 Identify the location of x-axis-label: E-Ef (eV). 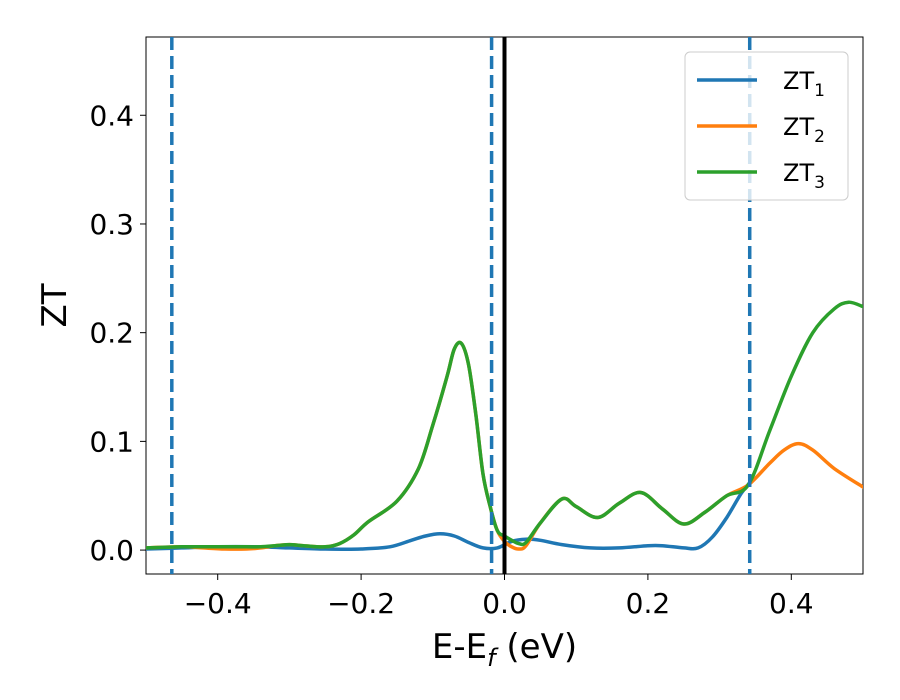
(504, 649).